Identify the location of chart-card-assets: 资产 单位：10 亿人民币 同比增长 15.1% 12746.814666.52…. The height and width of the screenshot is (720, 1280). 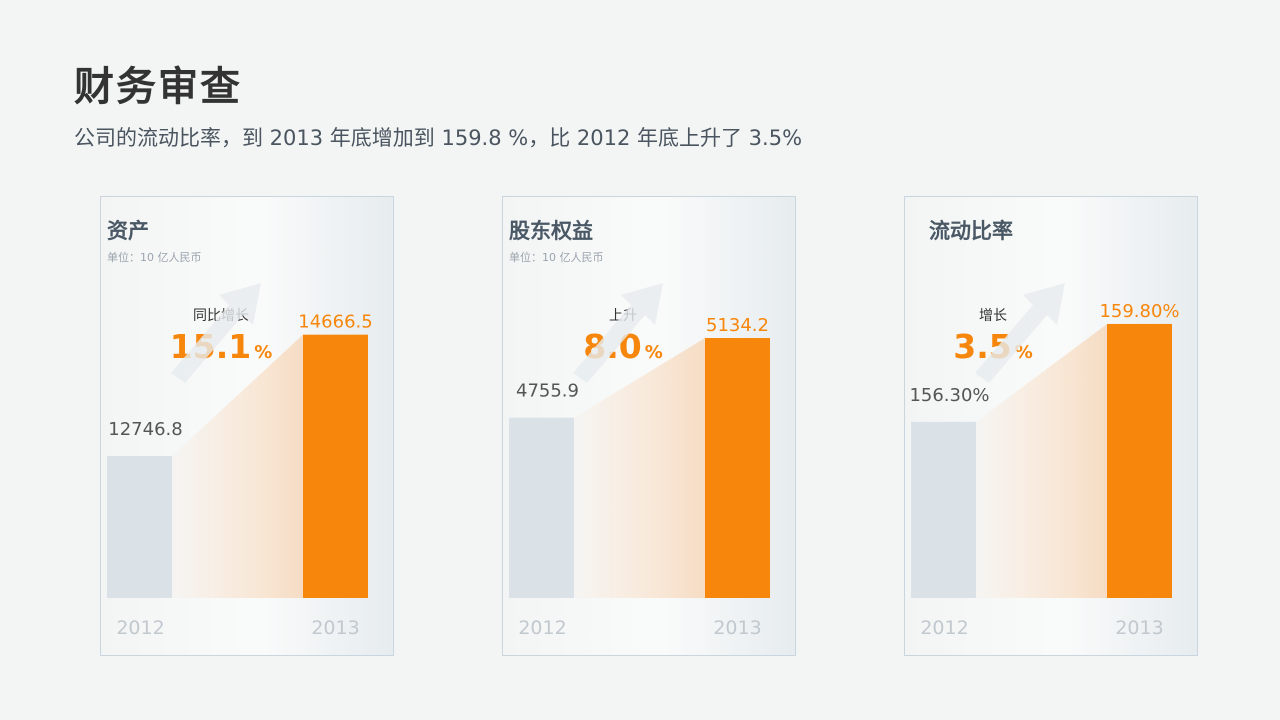
(247, 426).